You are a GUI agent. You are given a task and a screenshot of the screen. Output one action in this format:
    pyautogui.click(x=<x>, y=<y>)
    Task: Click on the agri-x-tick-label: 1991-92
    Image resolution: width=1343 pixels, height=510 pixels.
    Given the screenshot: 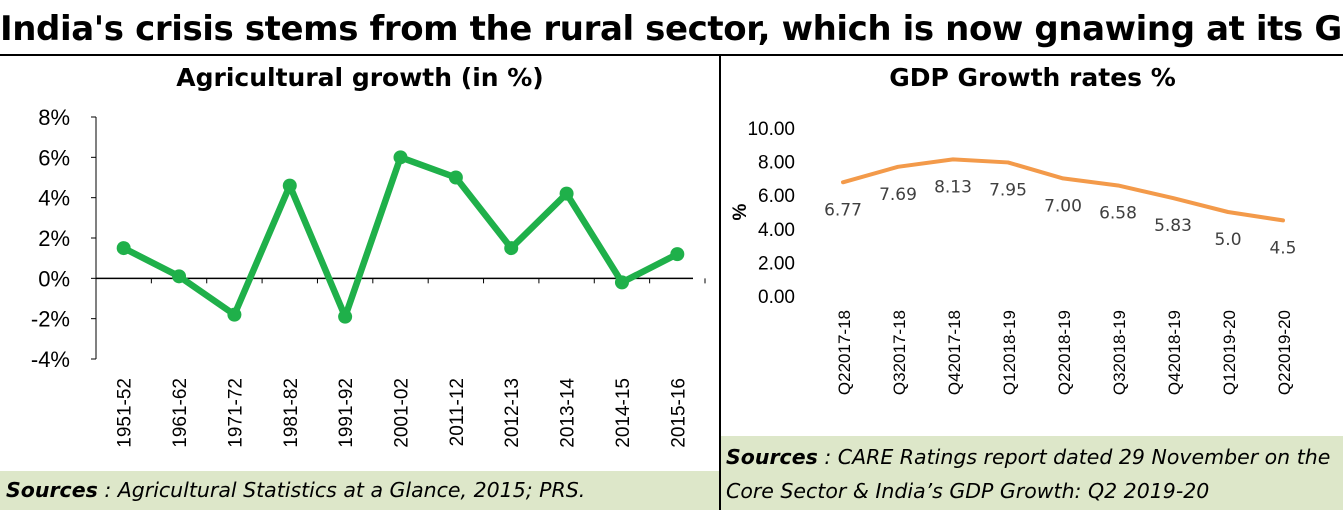 What is the action you would take?
    pyautogui.click(x=346, y=413)
    